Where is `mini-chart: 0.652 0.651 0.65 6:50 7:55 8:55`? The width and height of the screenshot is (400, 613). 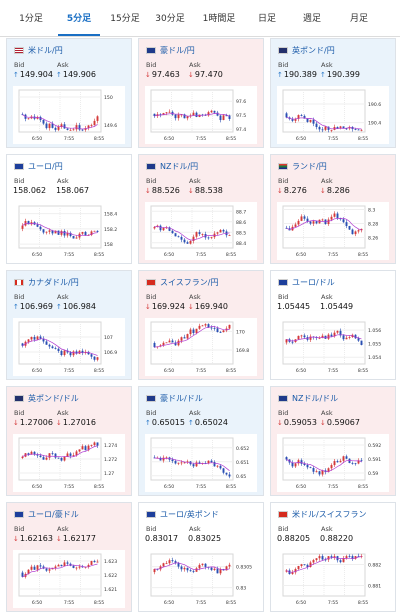 mini-chart: 0.652 0.651 0.65 6:50 7:55 8:55 is located at coordinates (201, 463).